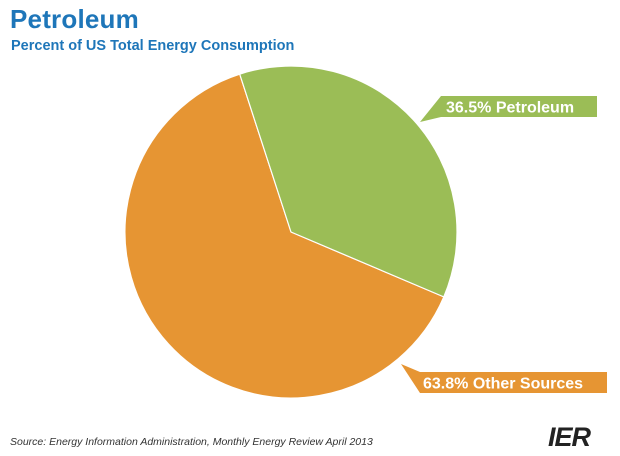  I want to click on label-other-sources: 63.8% Other Sources, so click(504, 378).